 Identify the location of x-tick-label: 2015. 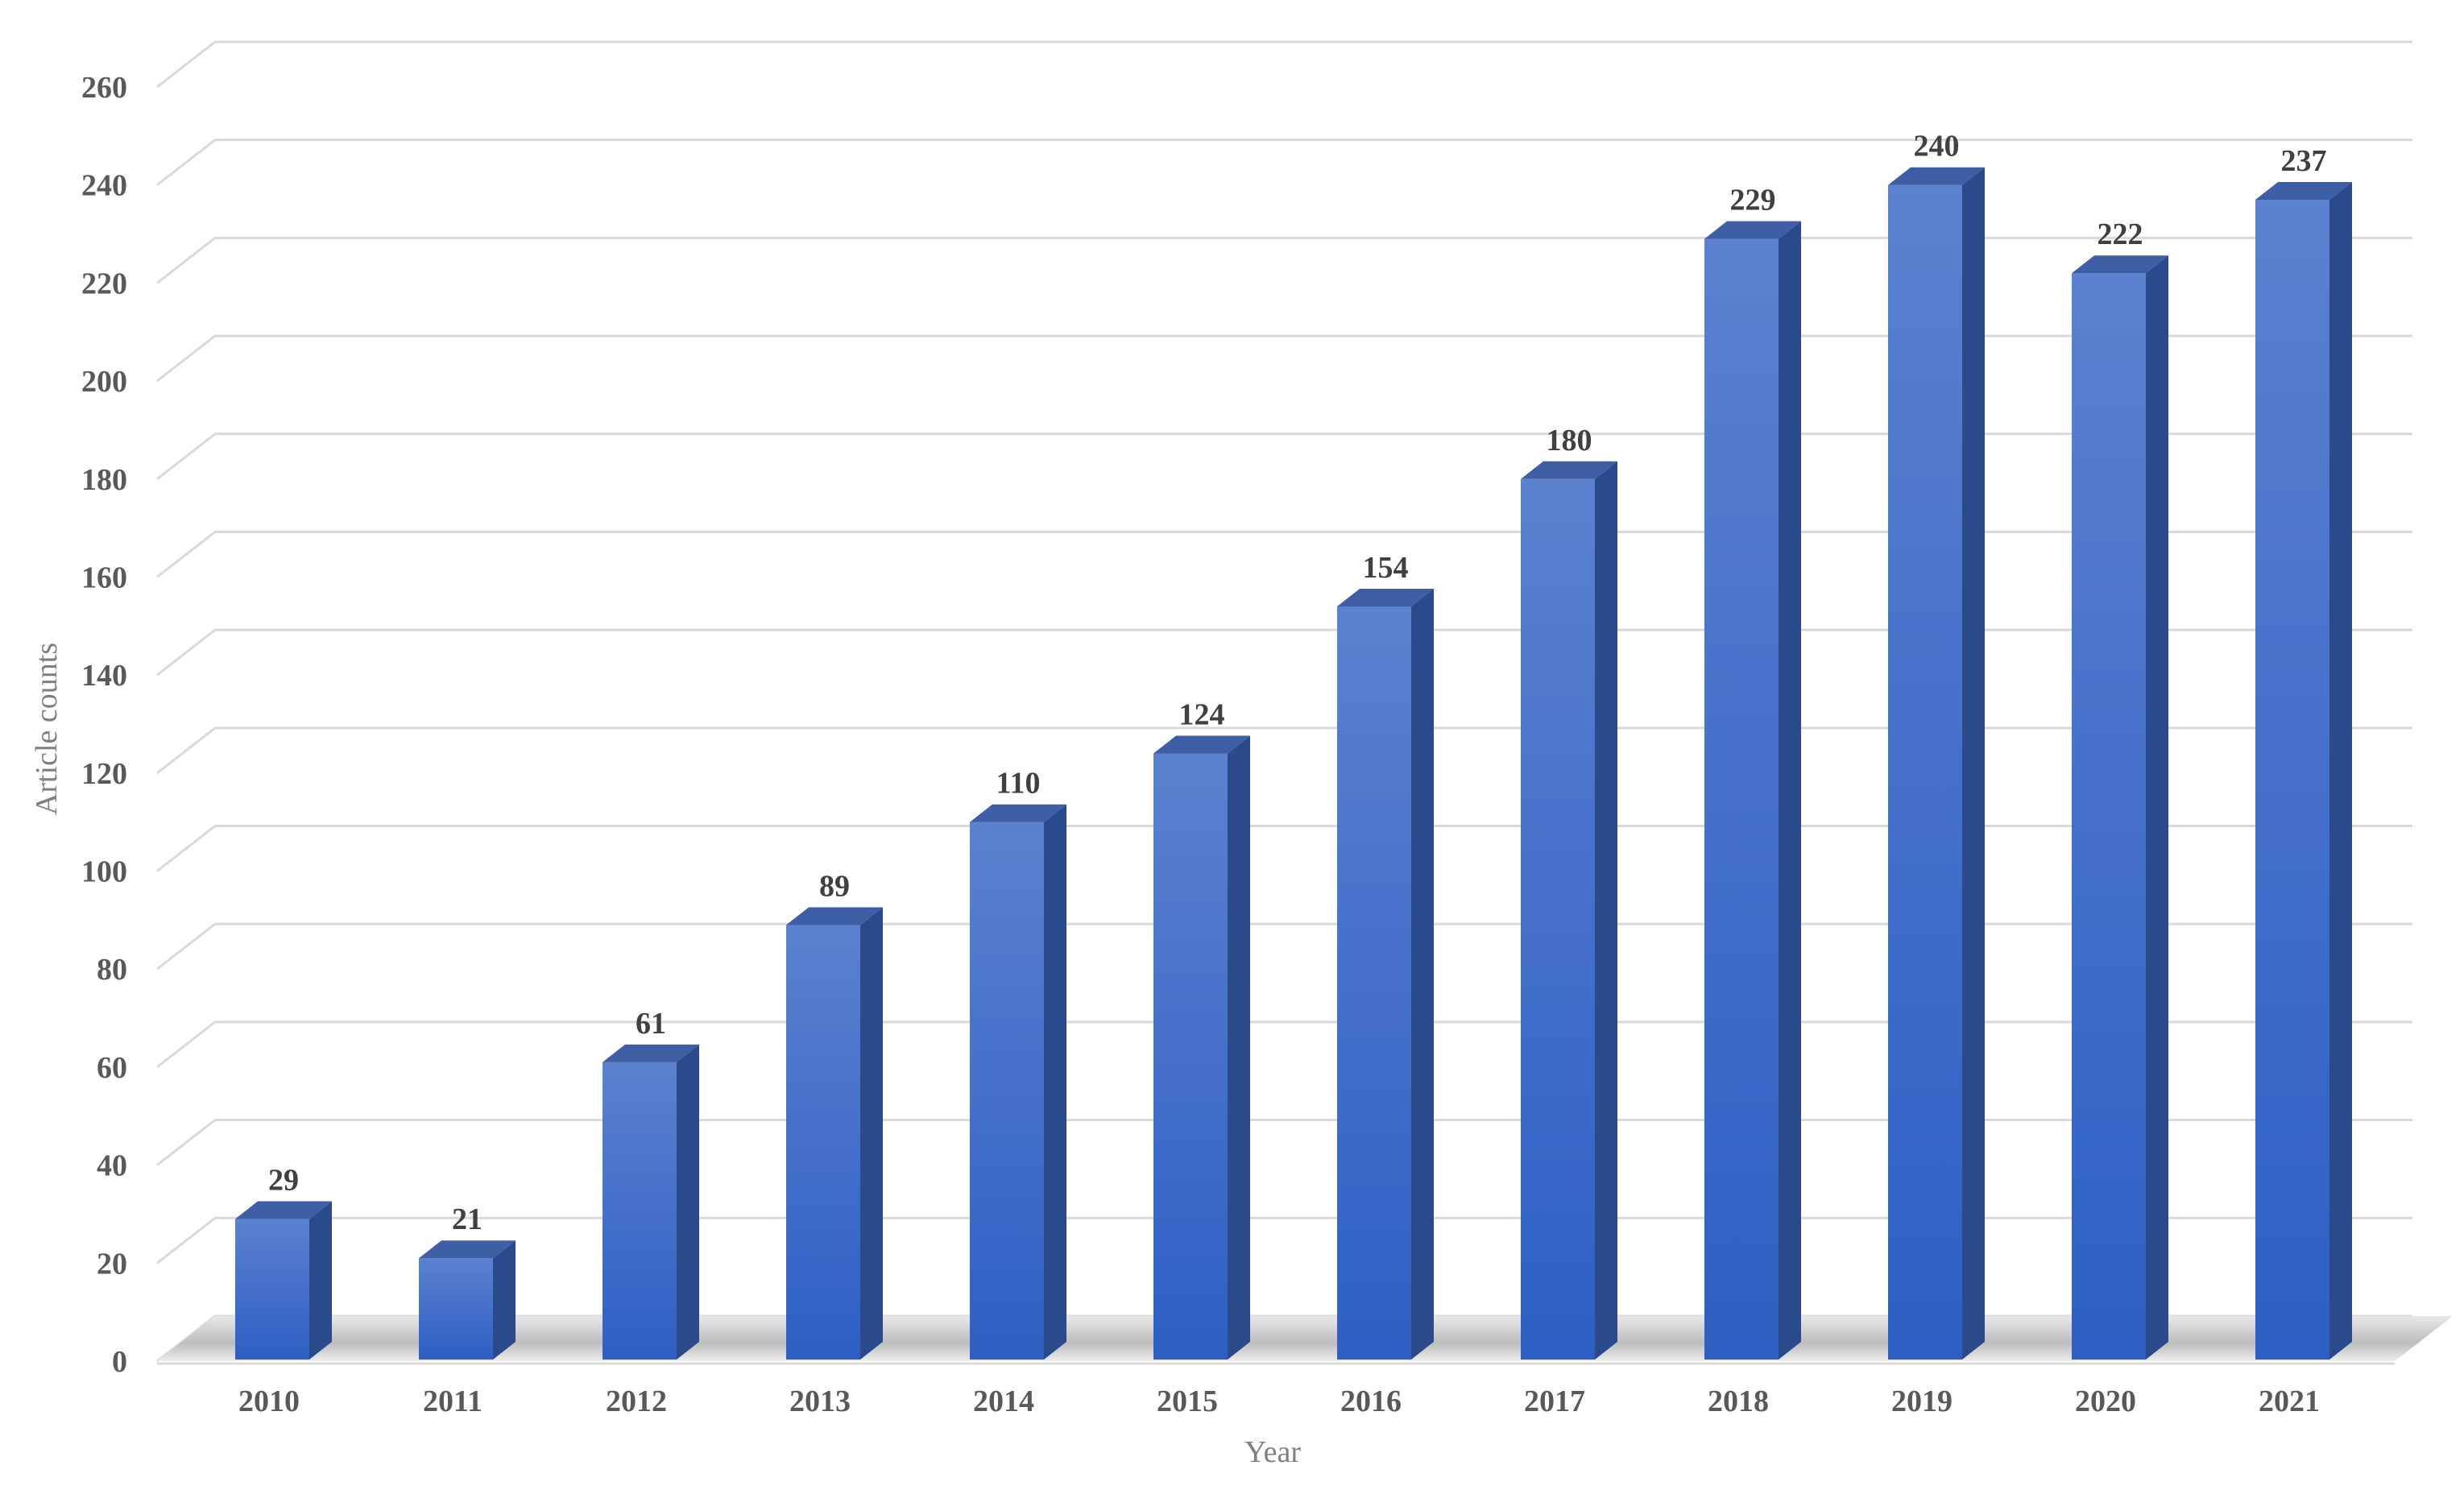
(1187, 1401).